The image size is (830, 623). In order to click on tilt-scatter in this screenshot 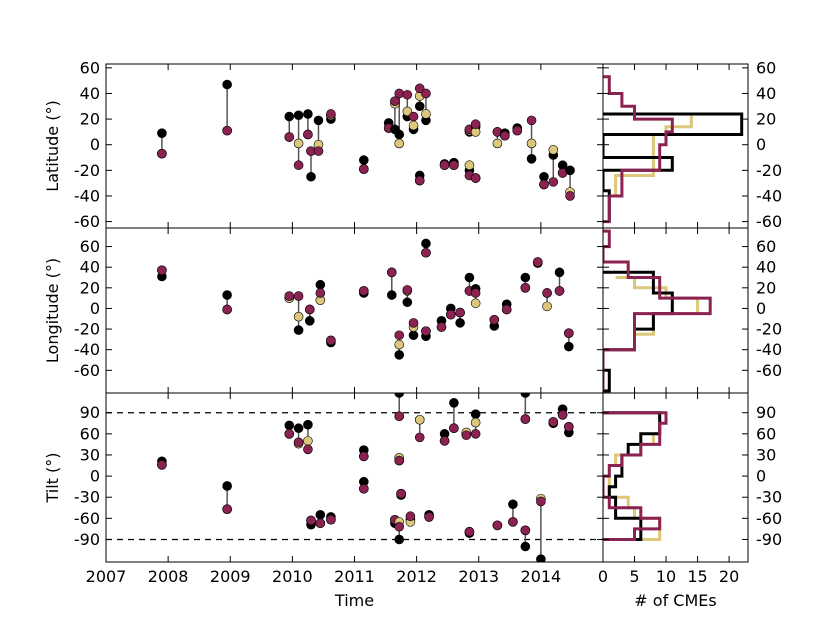, I will do `click(365, 477)`.